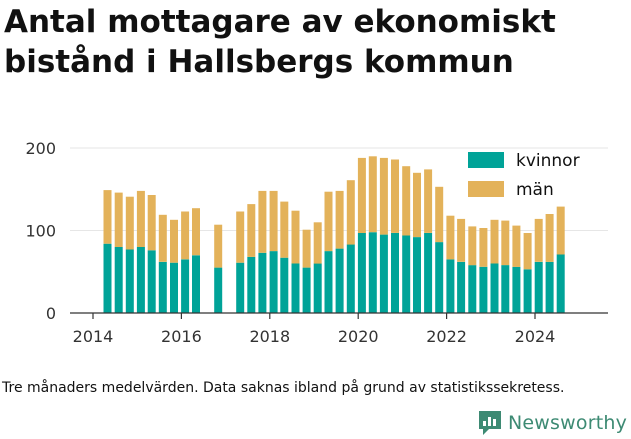 This screenshot has width=631, height=439. I want to click on brand-logo: Newsworthy, so click(552, 423).